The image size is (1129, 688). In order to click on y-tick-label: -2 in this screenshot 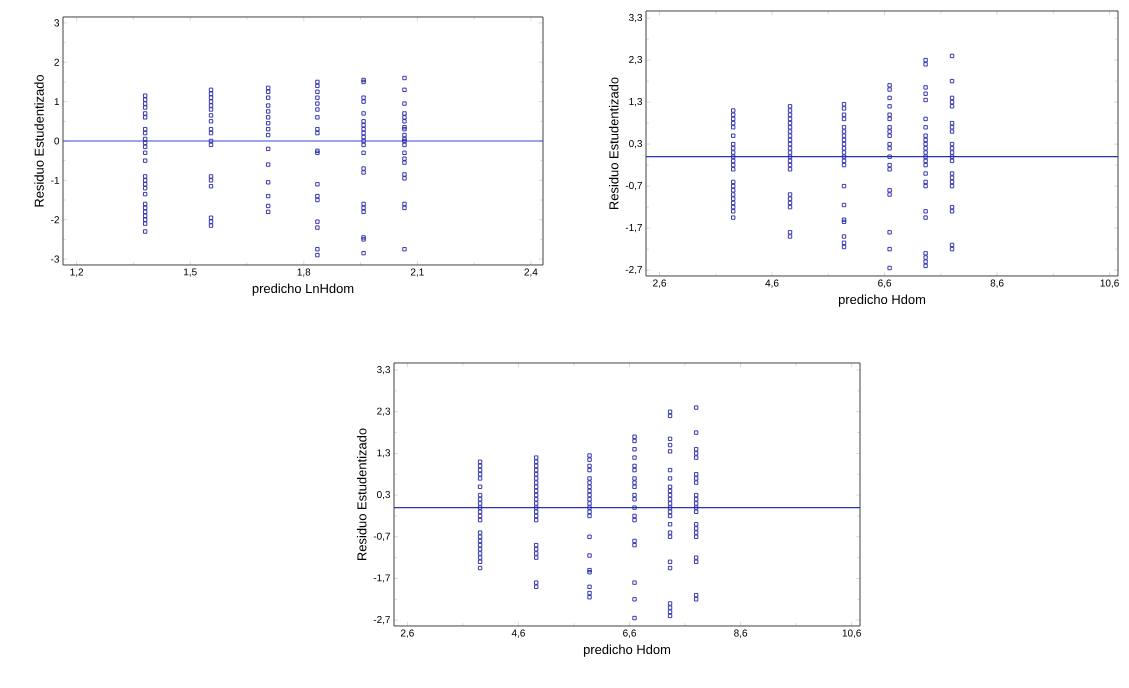, I will do `click(55, 220)`.